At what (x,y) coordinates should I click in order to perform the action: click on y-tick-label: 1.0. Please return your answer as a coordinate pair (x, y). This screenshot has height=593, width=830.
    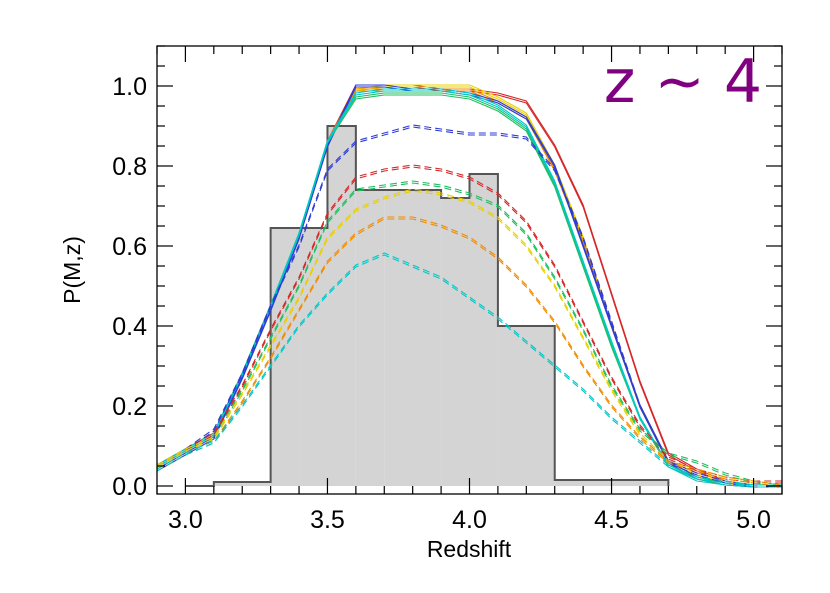
    Looking at the image, I should click on (129, 87).